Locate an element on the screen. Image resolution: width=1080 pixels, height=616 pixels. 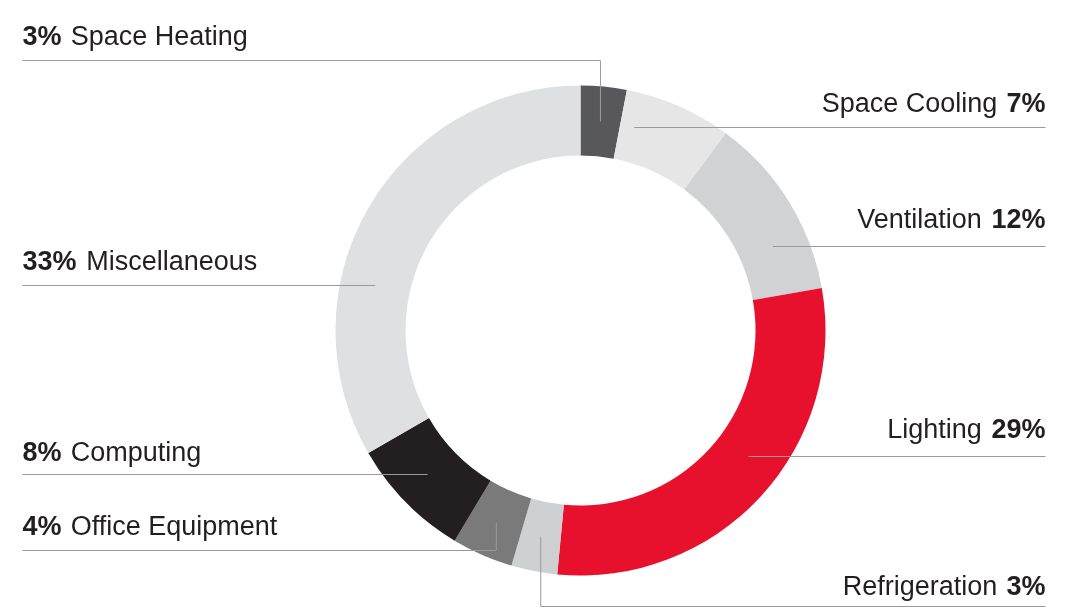
slice-label: Office Equipment is located at coordinates (174, 525).